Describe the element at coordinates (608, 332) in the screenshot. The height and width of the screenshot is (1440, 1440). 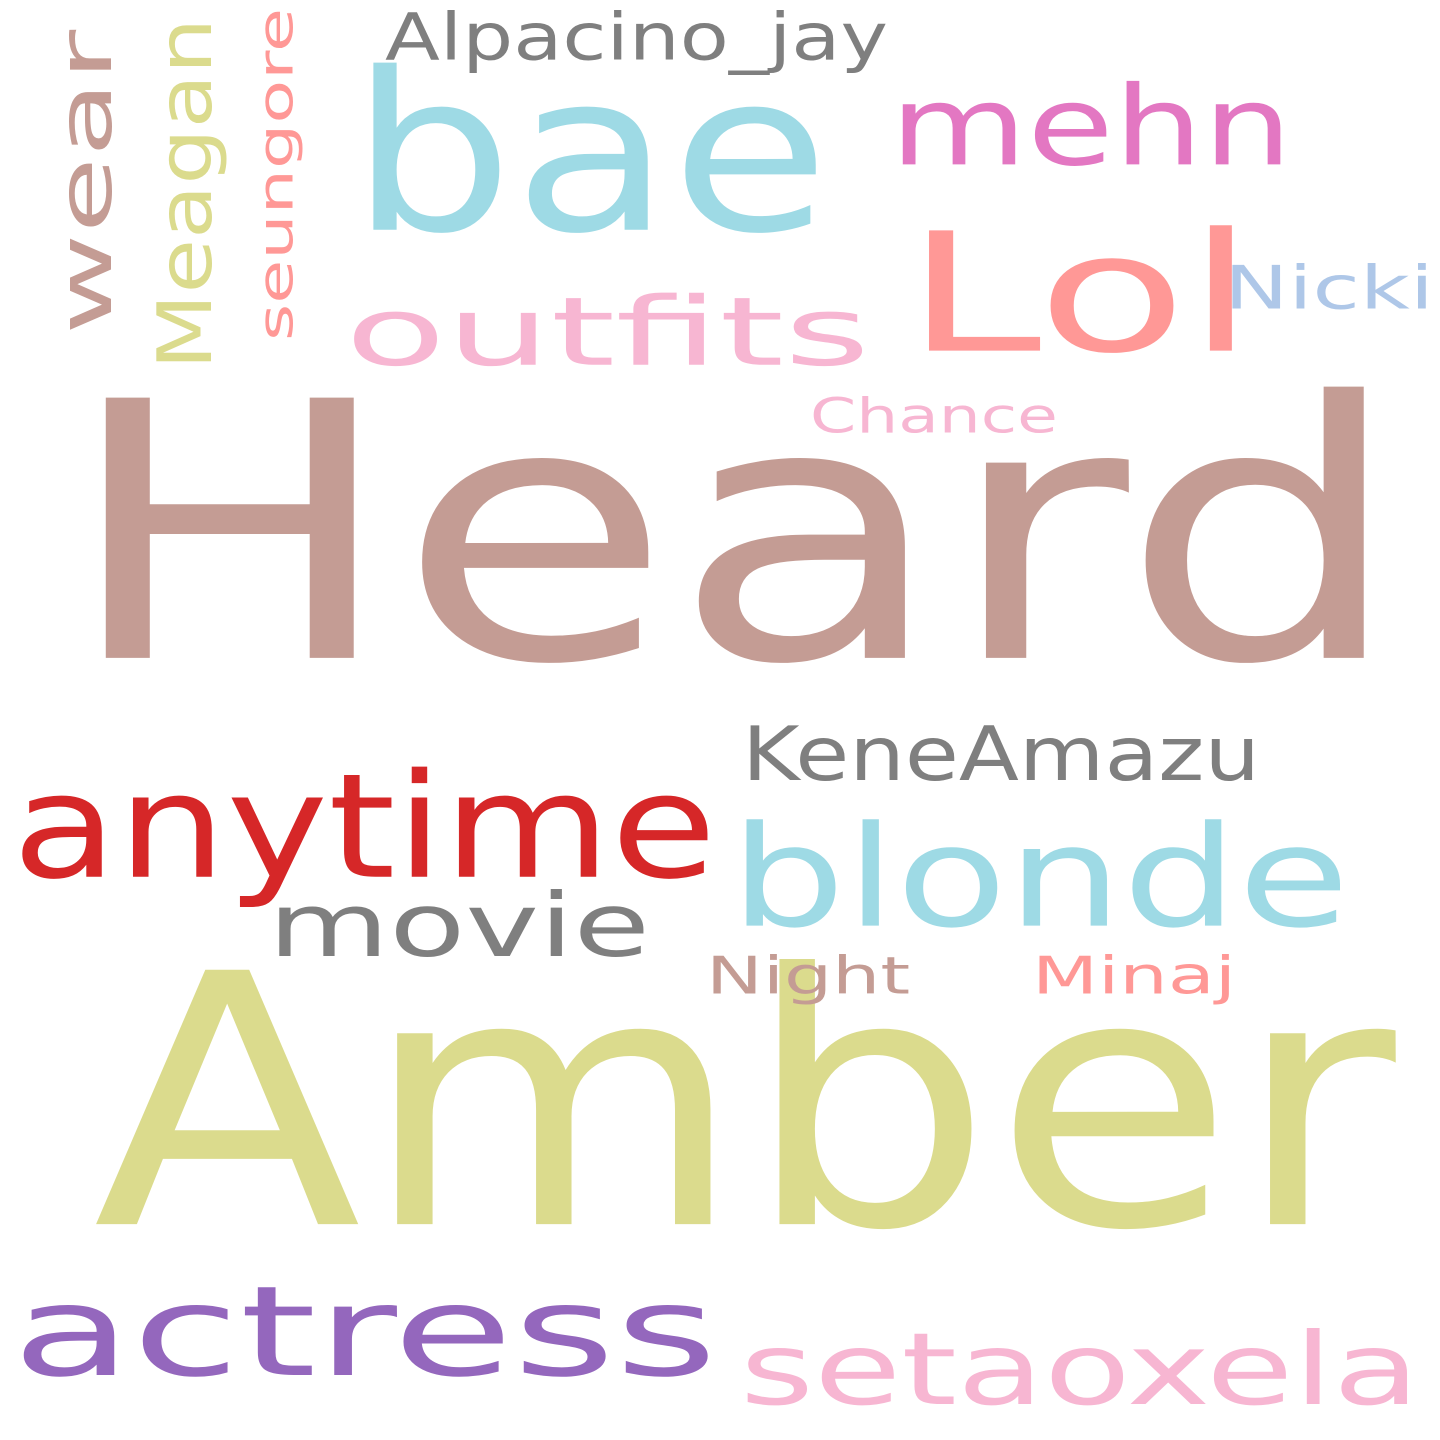
I see `word-outfits: outfits` at that location.